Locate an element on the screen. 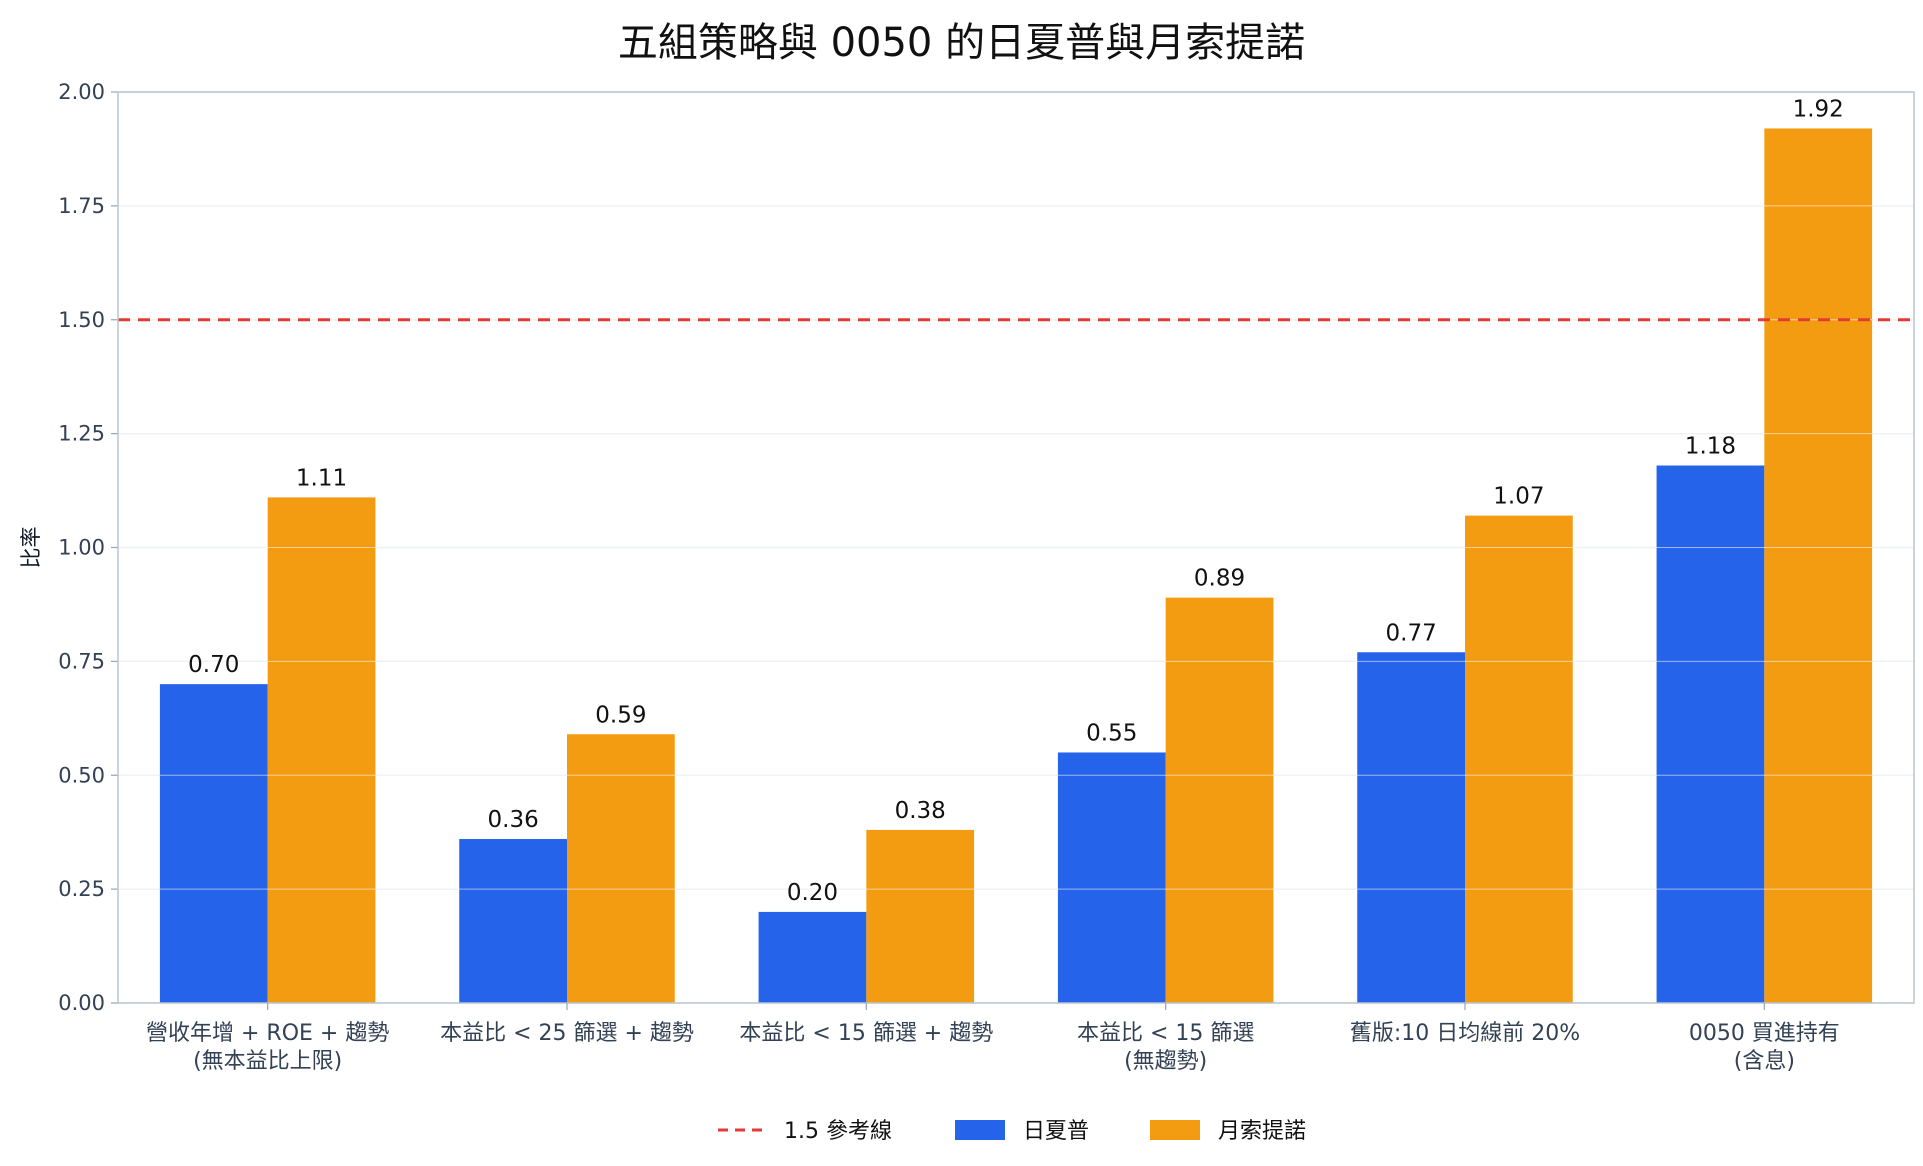  data-label: 1.92 is located at coordinates (1818, 109).